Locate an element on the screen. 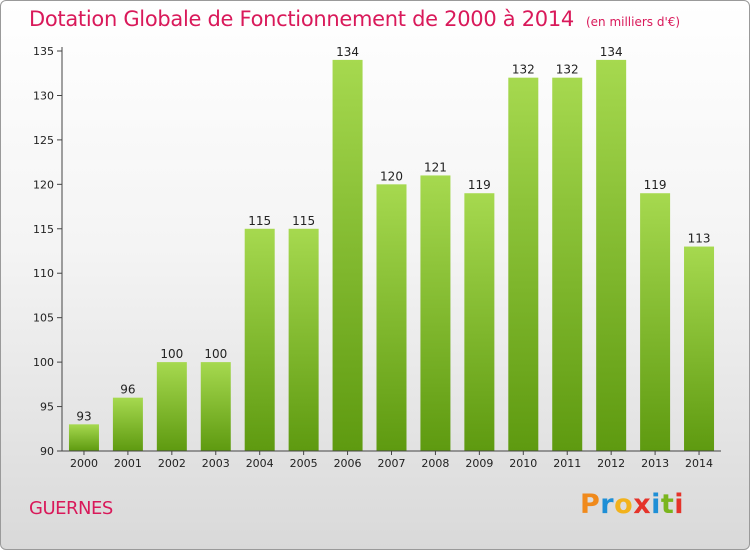  x-tick-label-2000: 2000 is located at coordinates (84, 463).